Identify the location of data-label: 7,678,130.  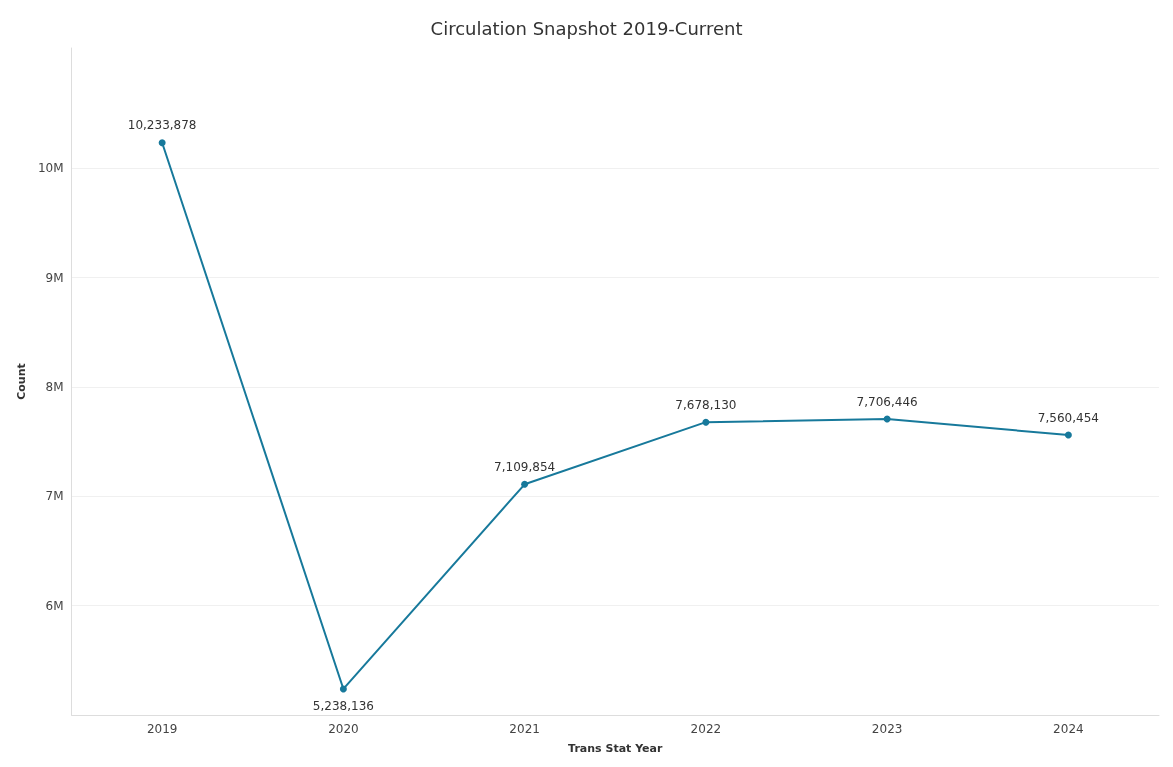
(706, 404).